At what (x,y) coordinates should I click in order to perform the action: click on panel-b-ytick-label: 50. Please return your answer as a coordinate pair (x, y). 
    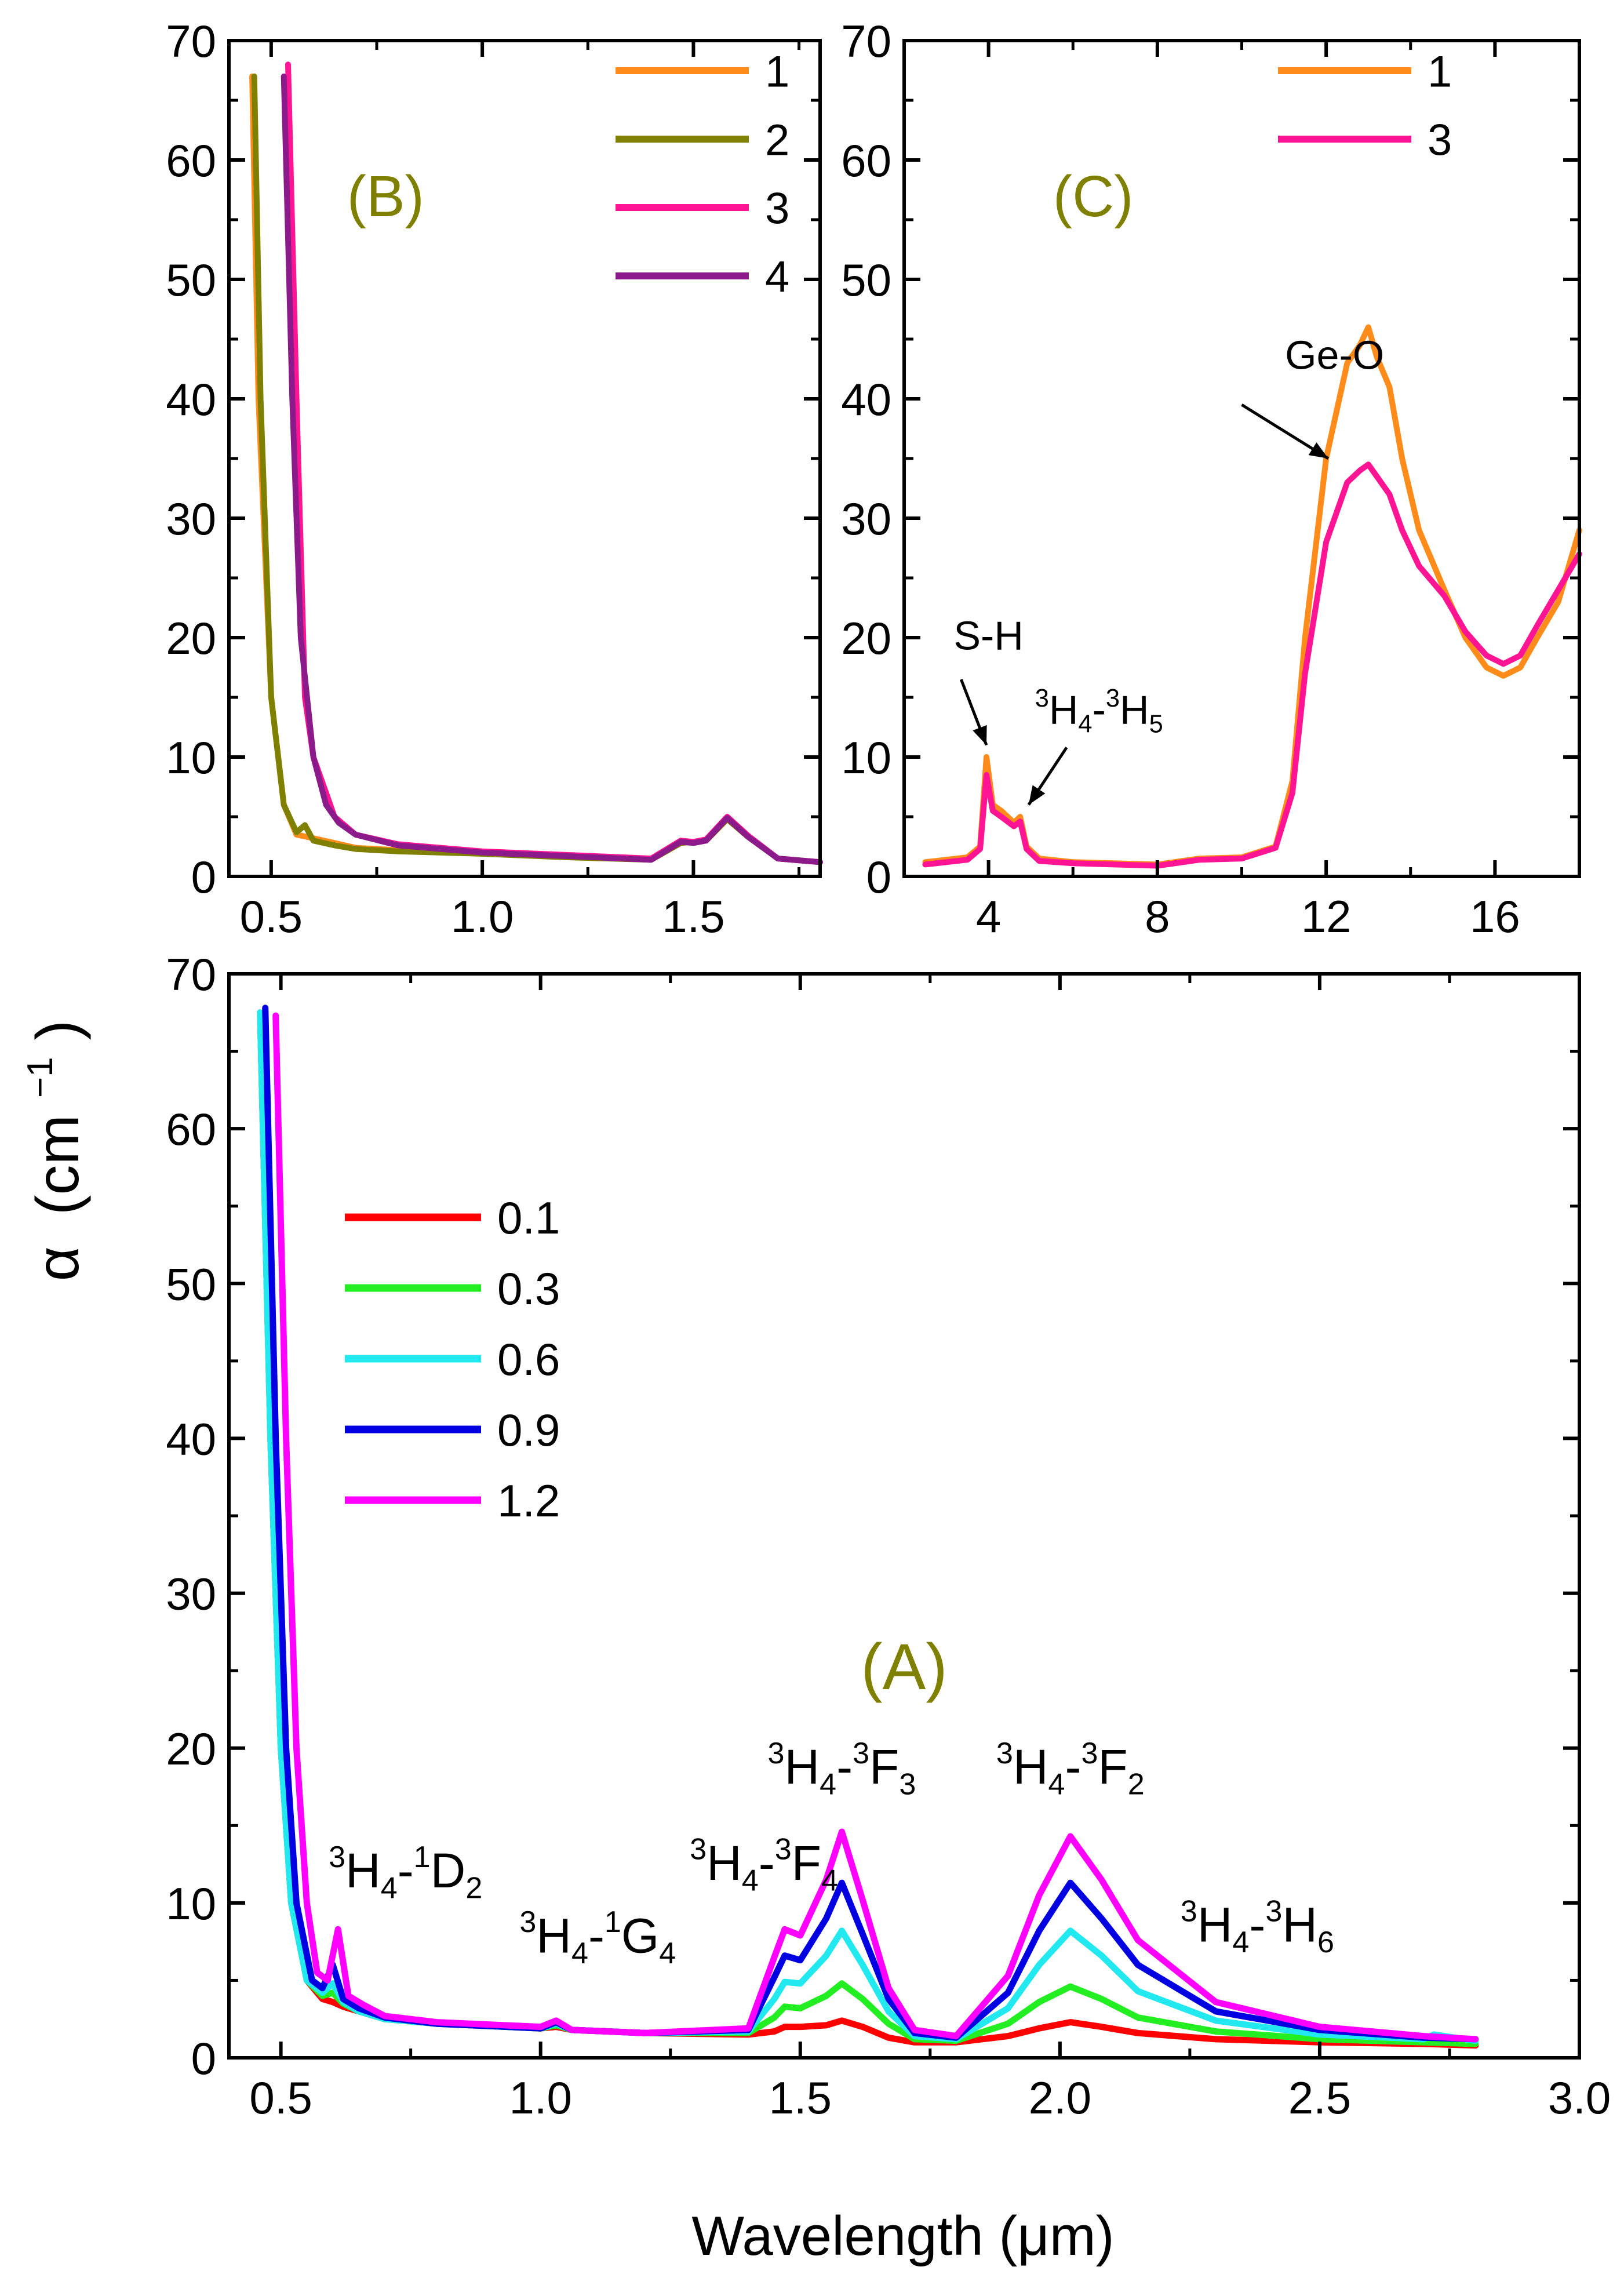
    Looking at the image, I should click on (191, 279).